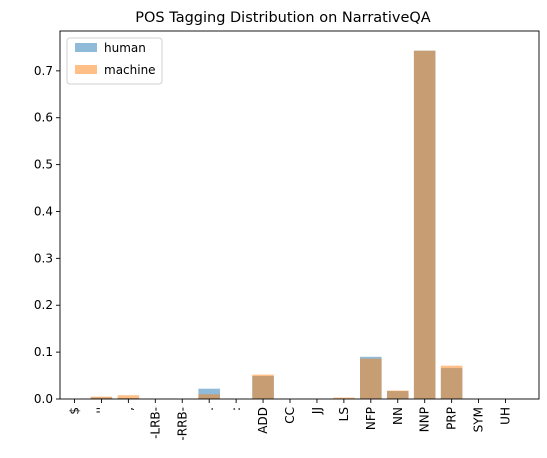 The height and width of the screenshot is (458, 547). I want to click on y-tick-label-6: 0.6, so click(43, 118).